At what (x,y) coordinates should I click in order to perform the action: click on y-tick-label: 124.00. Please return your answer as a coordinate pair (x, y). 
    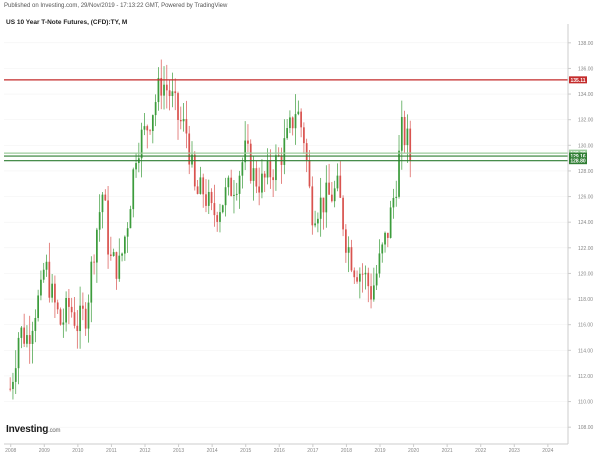
    Looking at the image, I should click on (586, 223).